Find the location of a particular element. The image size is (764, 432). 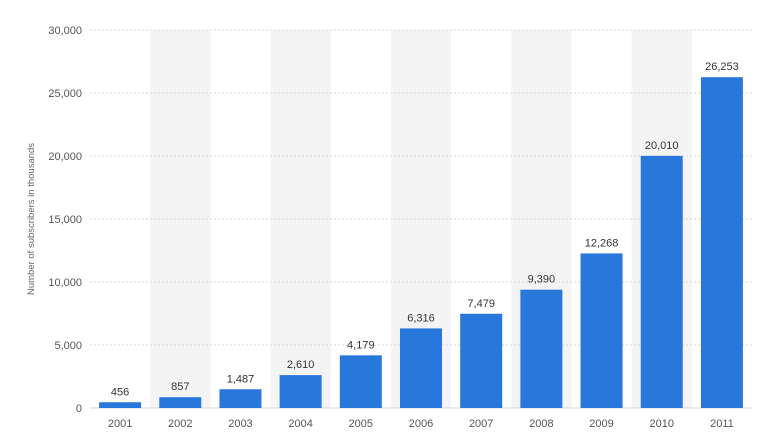

data-label-2005: 4,179 is located at coordinates (361, 345).